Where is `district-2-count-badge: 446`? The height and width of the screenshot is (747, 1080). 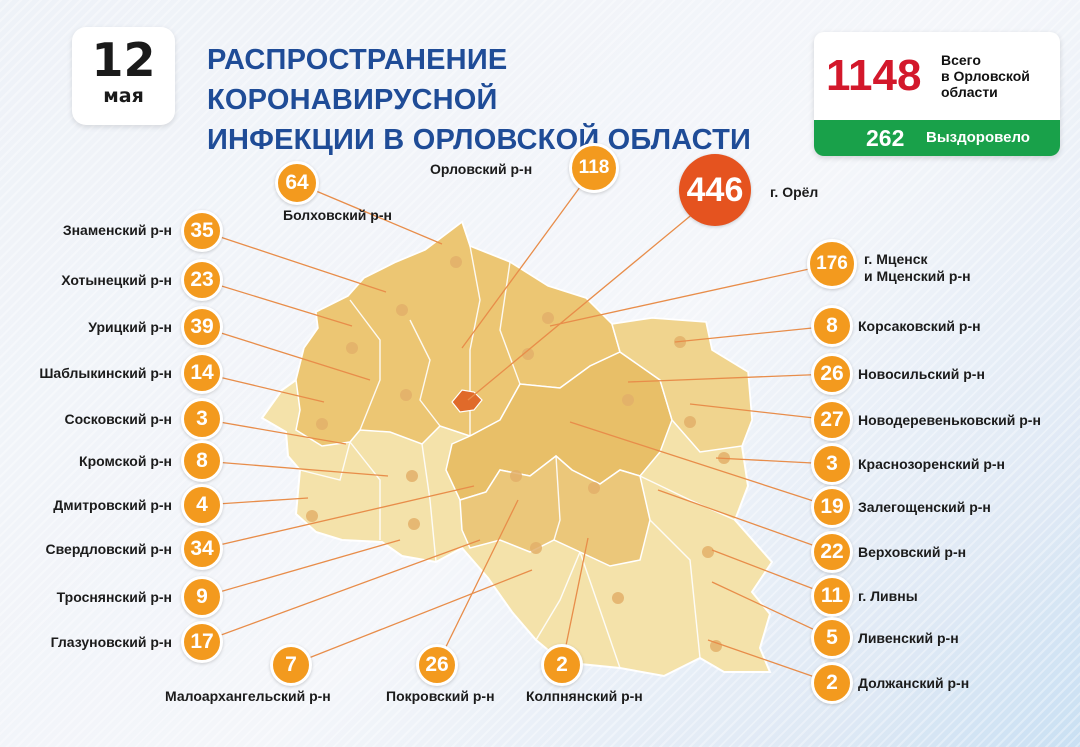 district-2-count-badge: 446 is located at coordinates (715, 190).